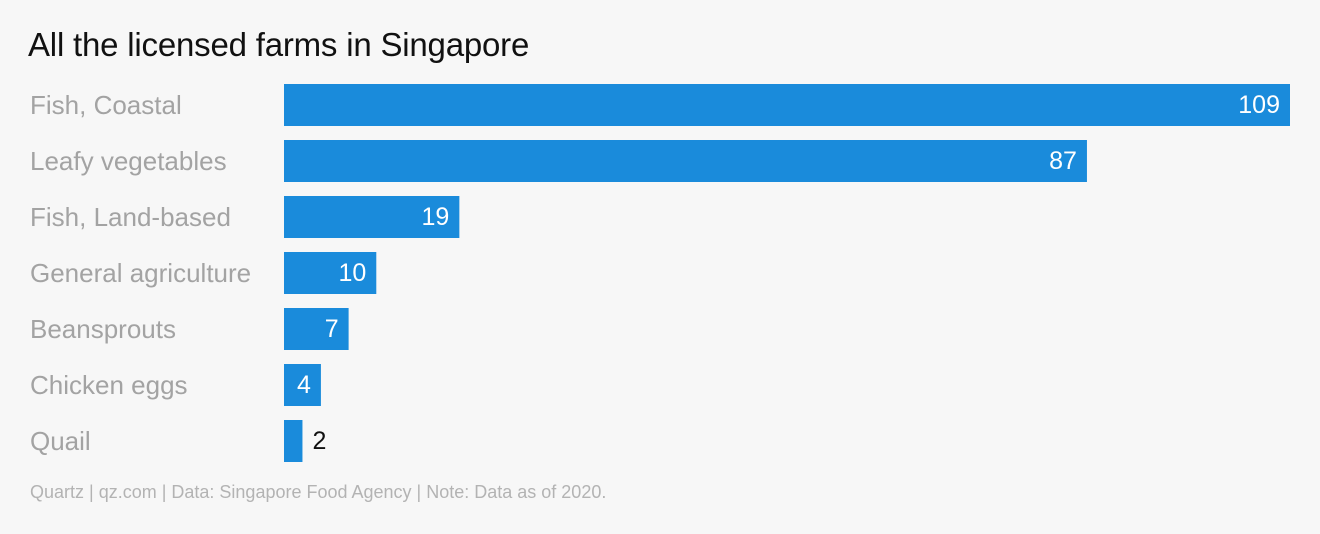  Describe the element at coordinates (109, 385) in the screenshot. I see `category-label: Chicken eggs` at that location.